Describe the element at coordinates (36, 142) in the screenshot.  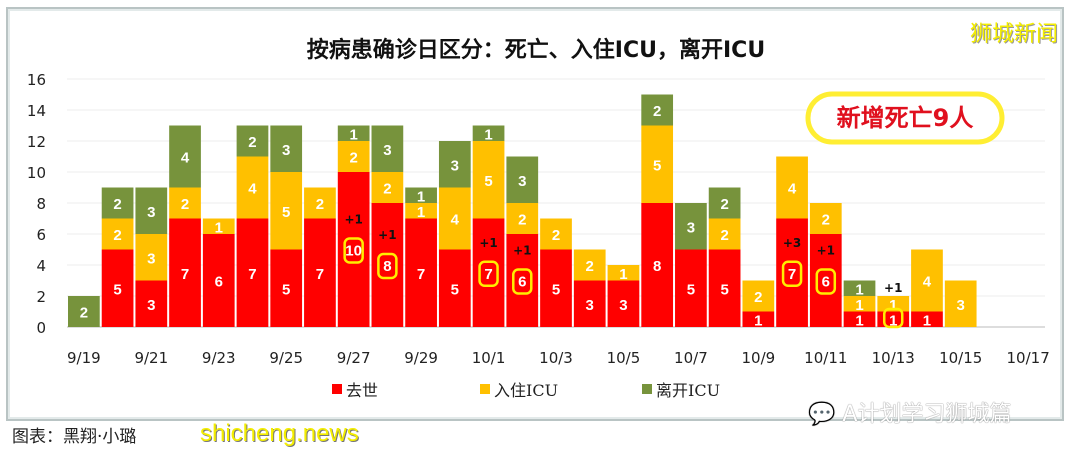
I see `y-tick-label: 12` at that location.